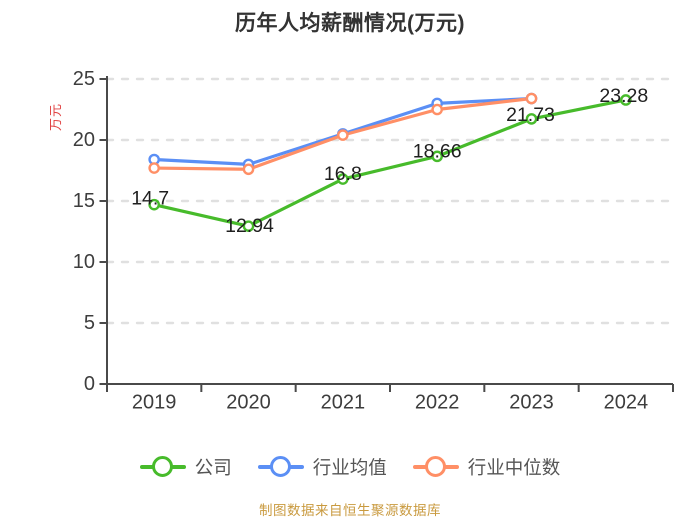 The width and height of the screenshot is (700, 525). I want to click on point-value-label: 16.8, so click(343, 174).